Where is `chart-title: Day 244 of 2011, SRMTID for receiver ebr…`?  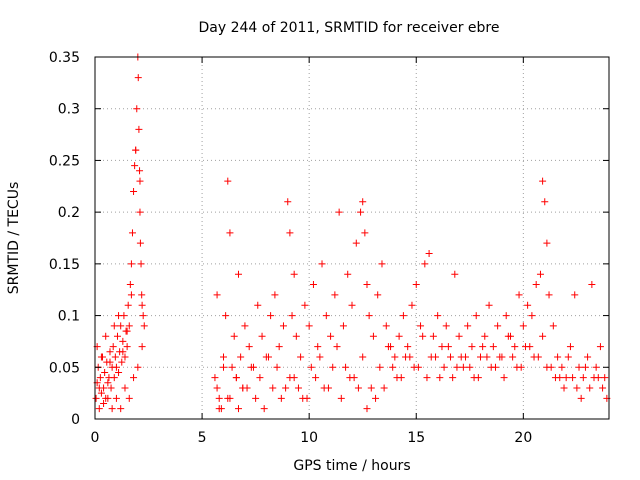 chart-title: Day 244 of 2011, SRMTID for receiver ebr… is located at coordinates (349, 28).